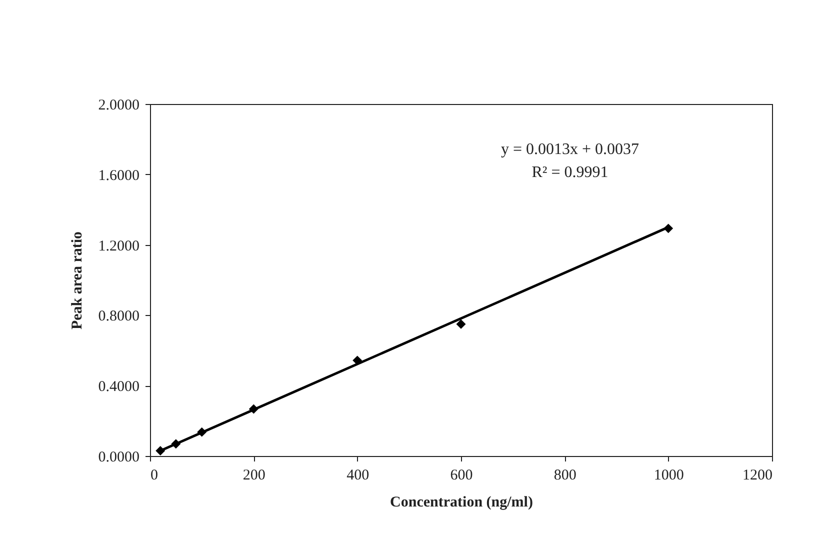 The width and height of the screenshot is (820, 552). What do you see at coordinates (570, 149) in the screenshot?
I see `annotation: y = 0.0013x + 0.0037` at bounding box center [570, 149].